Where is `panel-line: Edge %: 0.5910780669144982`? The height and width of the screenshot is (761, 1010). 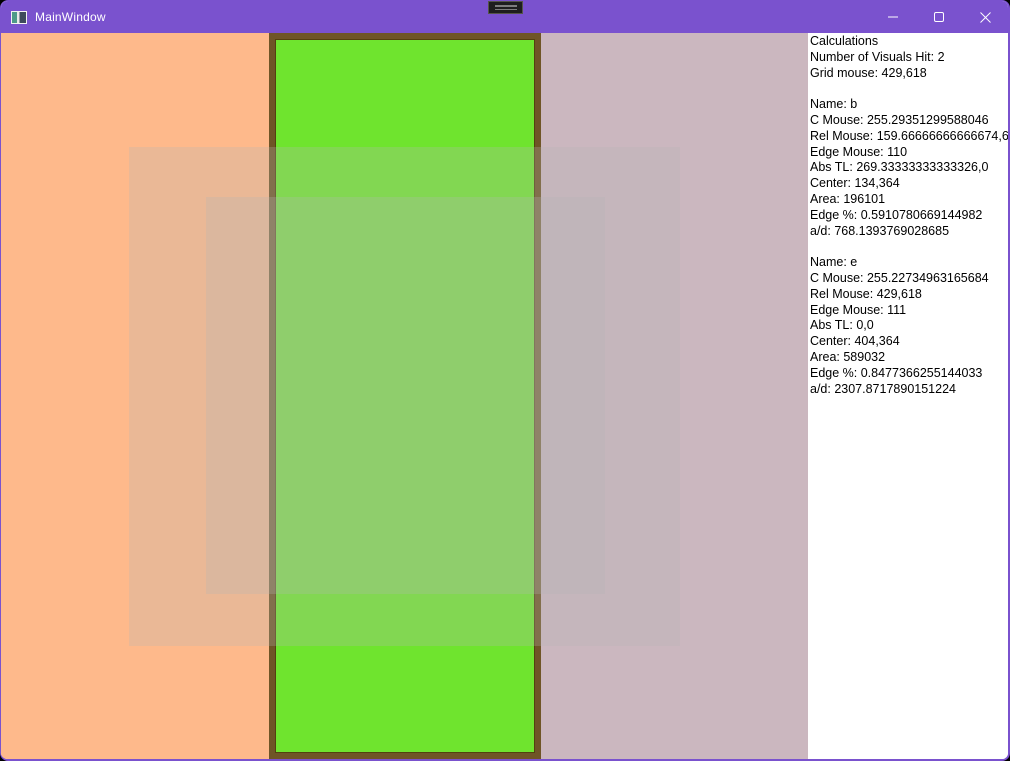 panel-line: Edge %: 0.5910780669144982 is located at coordinates (896, 214).